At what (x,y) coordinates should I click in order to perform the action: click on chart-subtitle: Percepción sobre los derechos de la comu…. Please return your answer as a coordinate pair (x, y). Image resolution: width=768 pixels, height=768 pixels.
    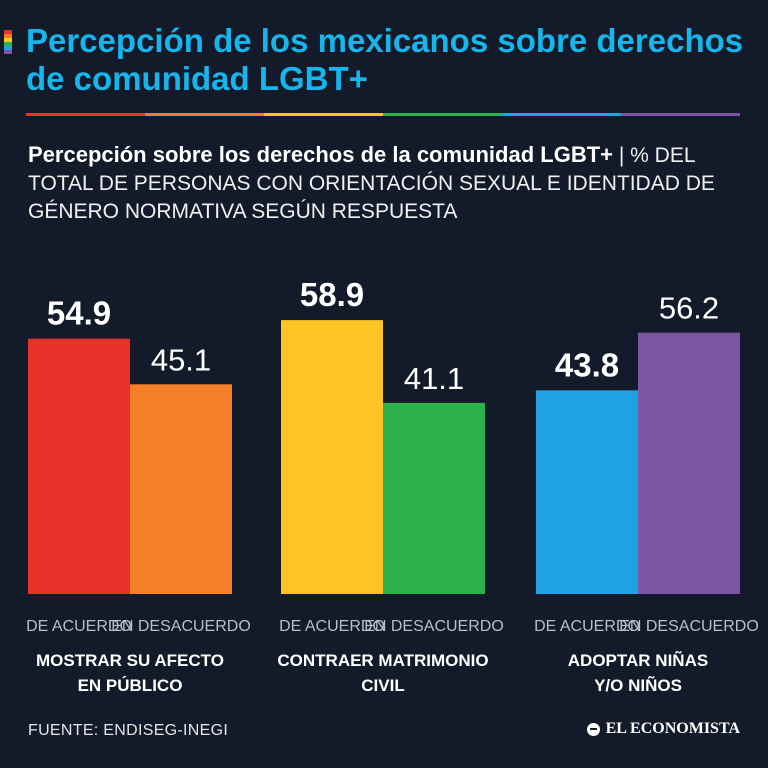
    Looking at the image, I should click on (388, 183).